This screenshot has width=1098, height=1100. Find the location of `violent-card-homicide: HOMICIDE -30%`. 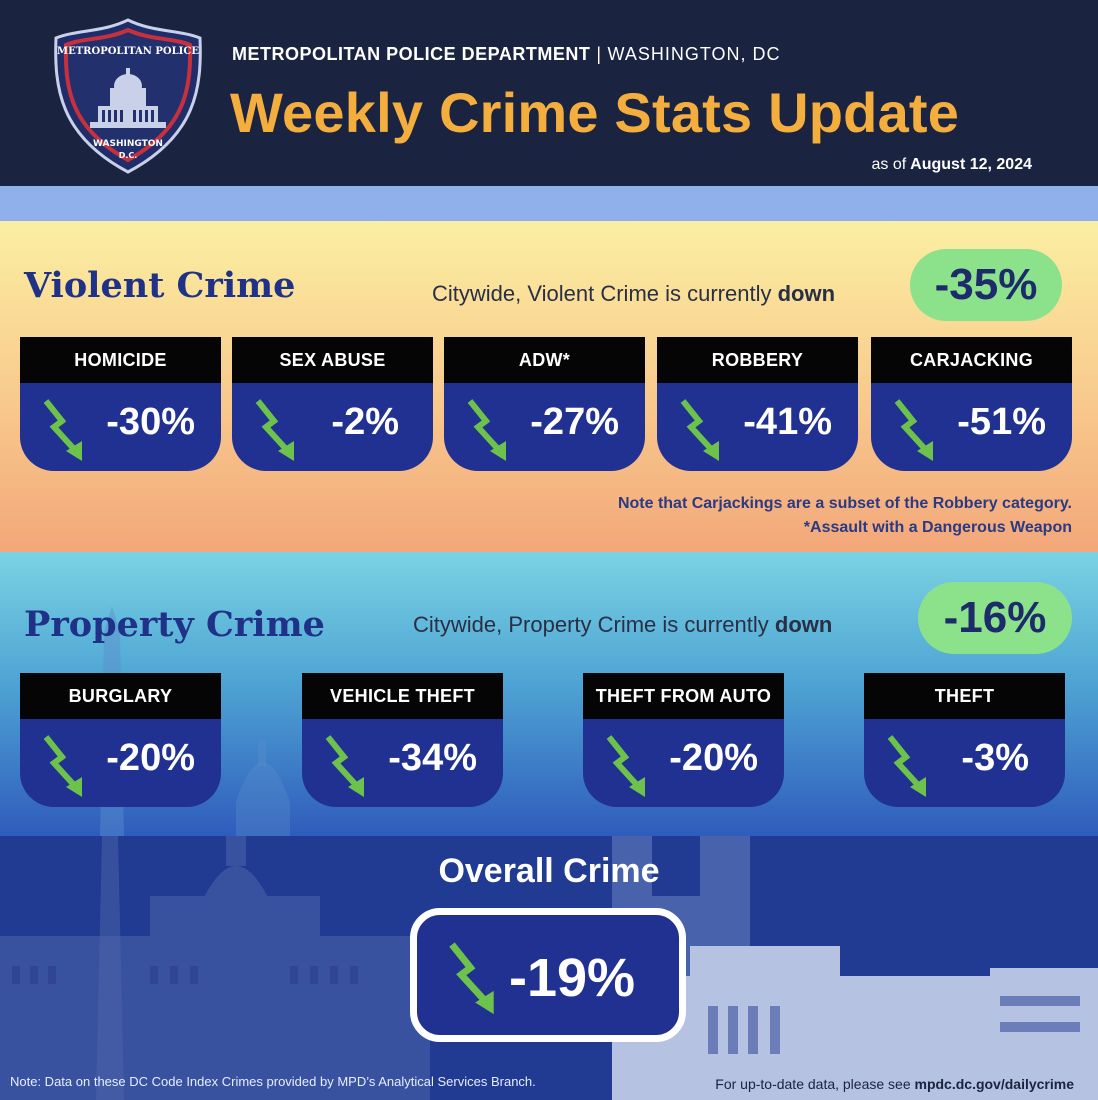

violent-card-homicide: HOMICIDE -30% is located at coordinates (120, 404).